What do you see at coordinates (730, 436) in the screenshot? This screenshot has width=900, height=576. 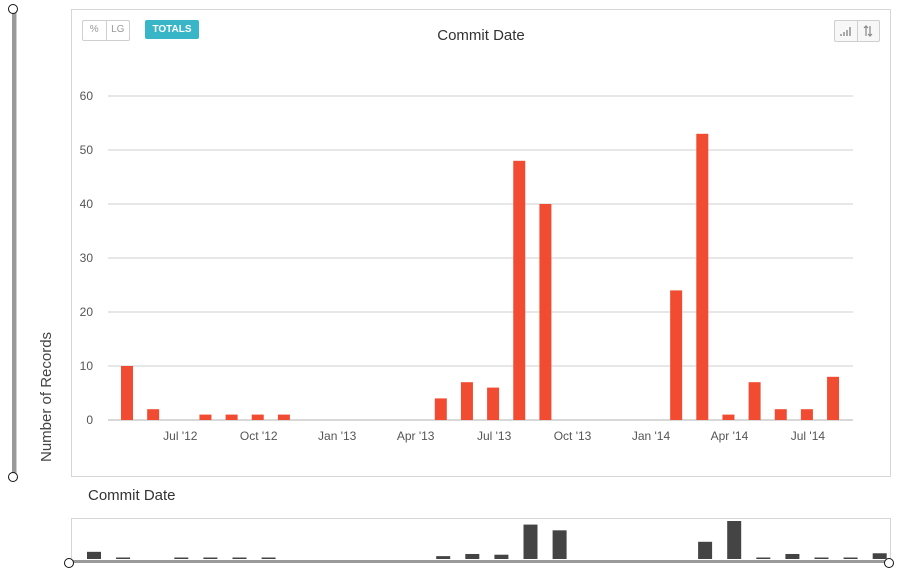 I see `x-tick-label: Apr '14` at bounding box center [730, 436].